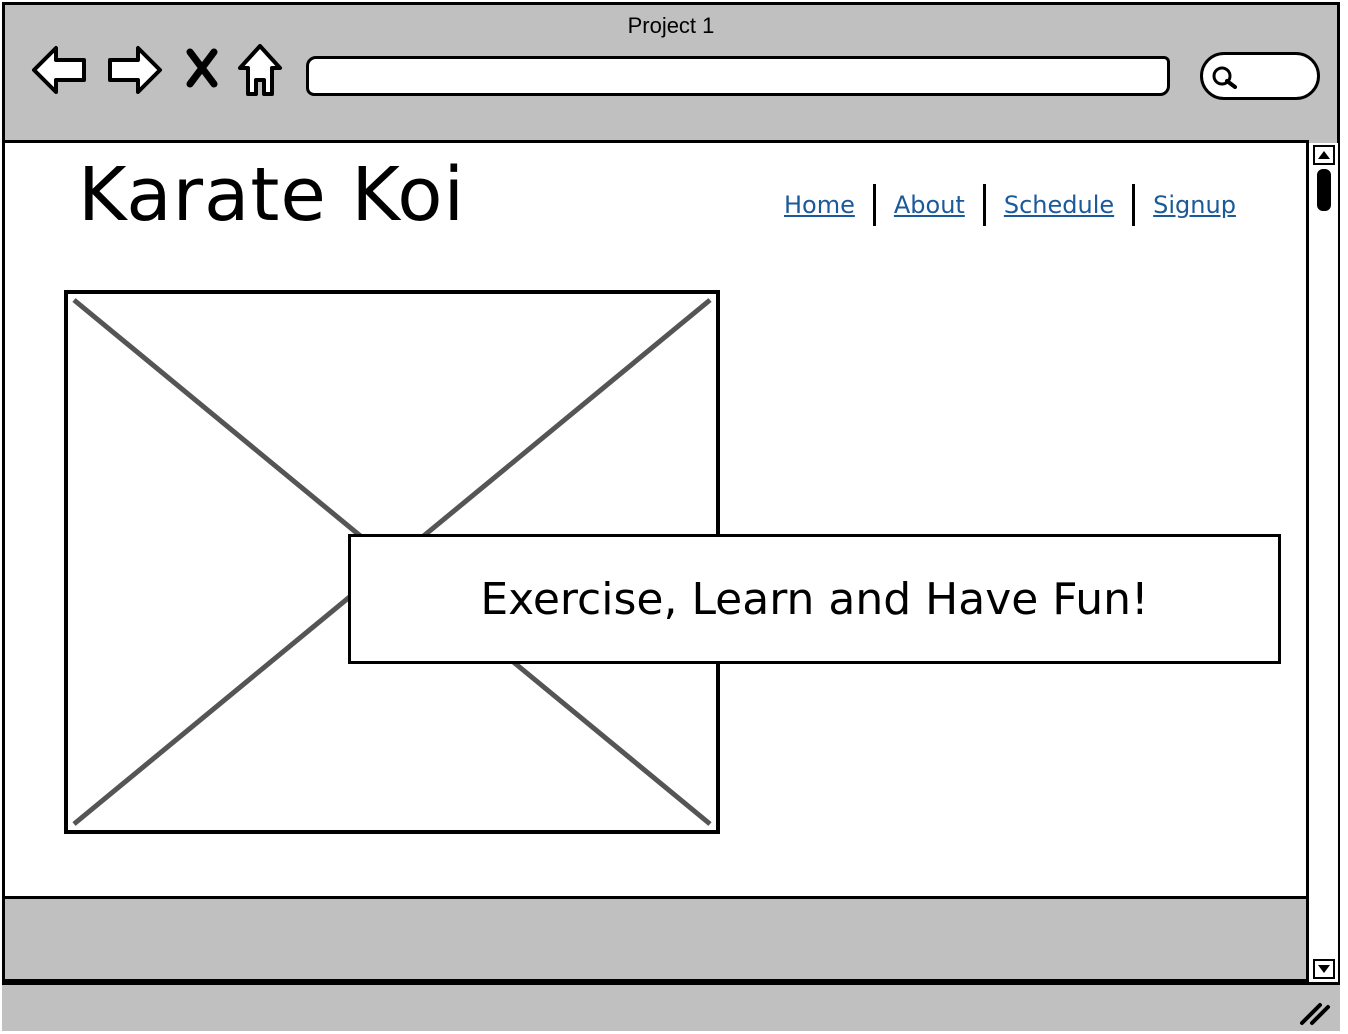 This screenshot has height=1034, width=1348. What do you see at coordinates (671, 25) in the screenshot?
I see `window-title: Project 1` at bounding box center [671, 25].